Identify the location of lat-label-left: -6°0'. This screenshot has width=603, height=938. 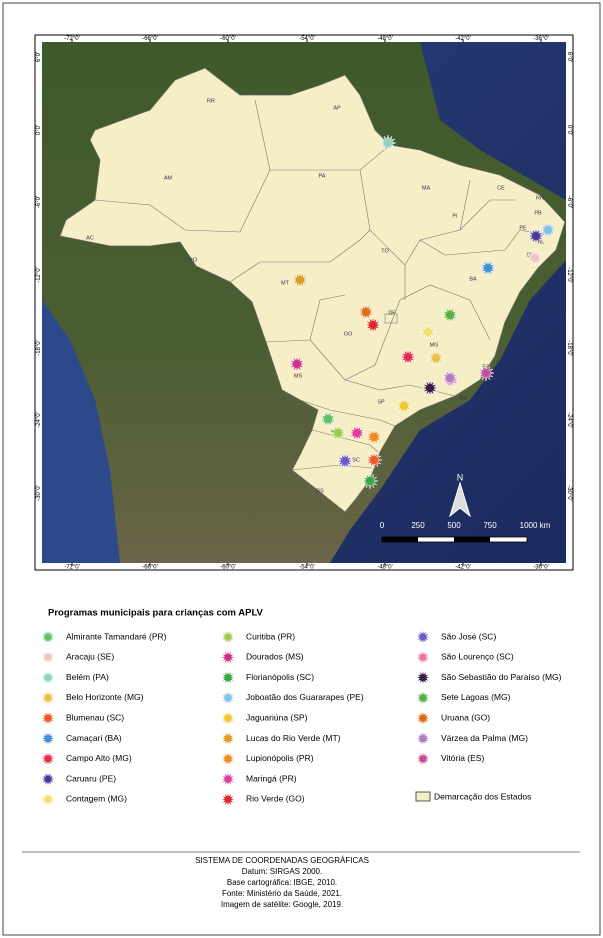
(39, 202).